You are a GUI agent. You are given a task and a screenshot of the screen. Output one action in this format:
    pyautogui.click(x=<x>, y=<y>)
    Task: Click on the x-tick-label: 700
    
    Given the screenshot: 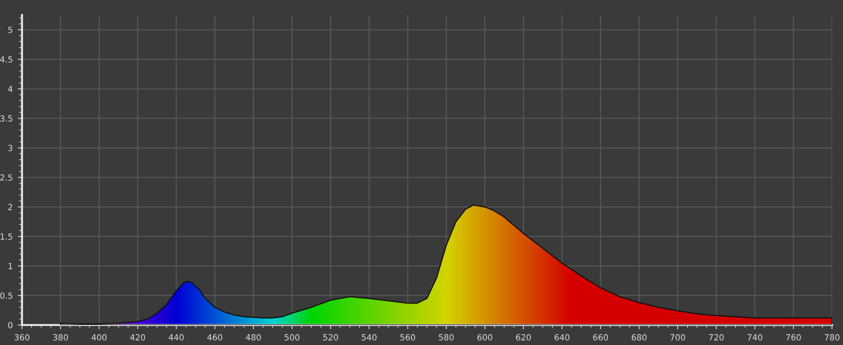 What is the action you would take?
    pyautogui.click(x=678, y=337)
    